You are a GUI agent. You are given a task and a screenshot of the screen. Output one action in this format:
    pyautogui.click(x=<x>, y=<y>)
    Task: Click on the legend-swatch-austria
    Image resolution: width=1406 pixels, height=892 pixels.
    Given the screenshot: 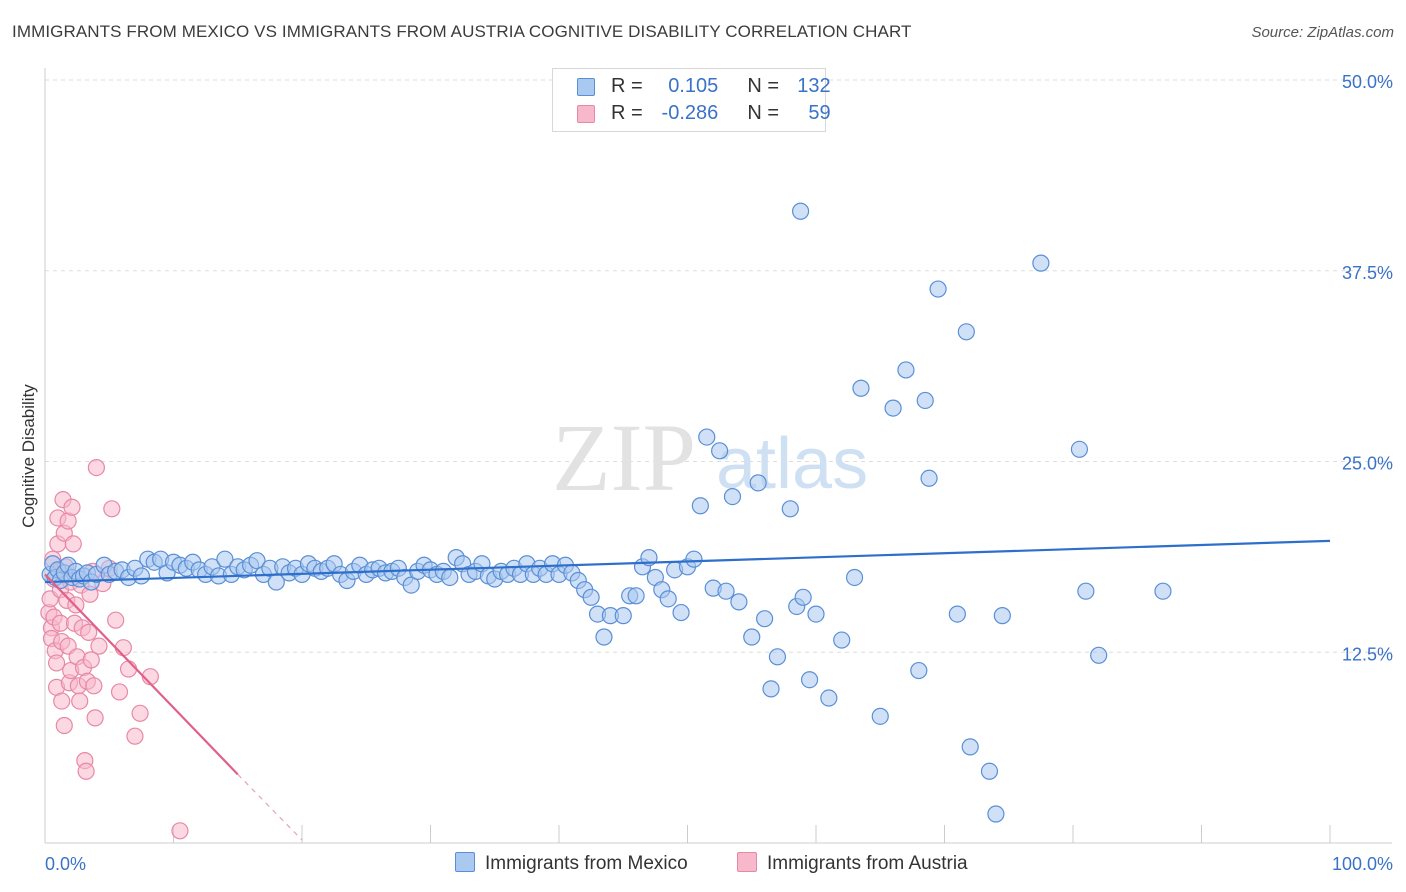 What is the action you would take?
    pyautogui.click(x=586, y=114)
    